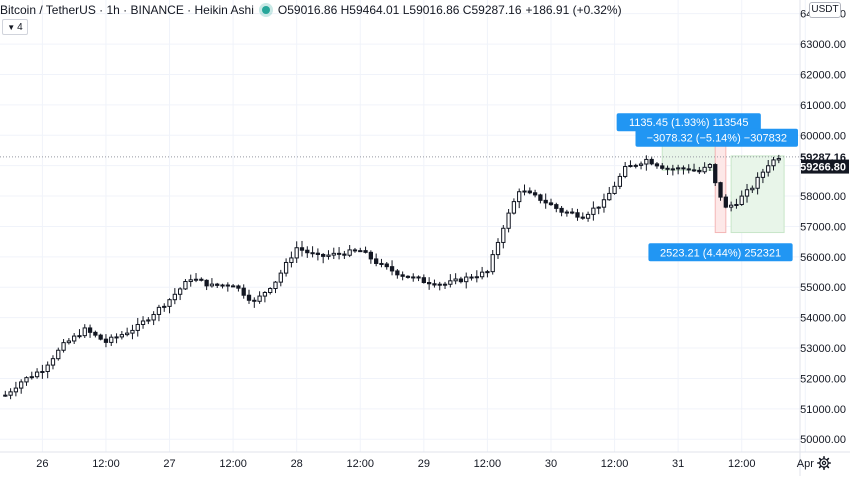 The image size is (850, 481). I want to click on x-tick-label: Apr, so click(805, 464).